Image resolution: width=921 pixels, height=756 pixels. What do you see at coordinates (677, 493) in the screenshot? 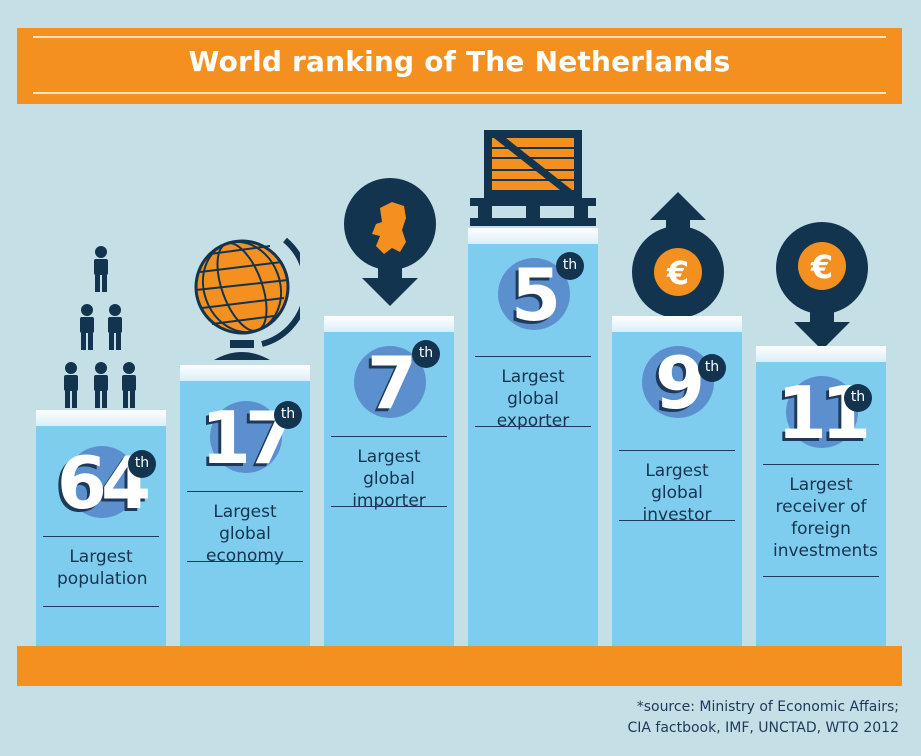
I see `ranking-label-text: Largest global investor` at bounding box center [677, 493].